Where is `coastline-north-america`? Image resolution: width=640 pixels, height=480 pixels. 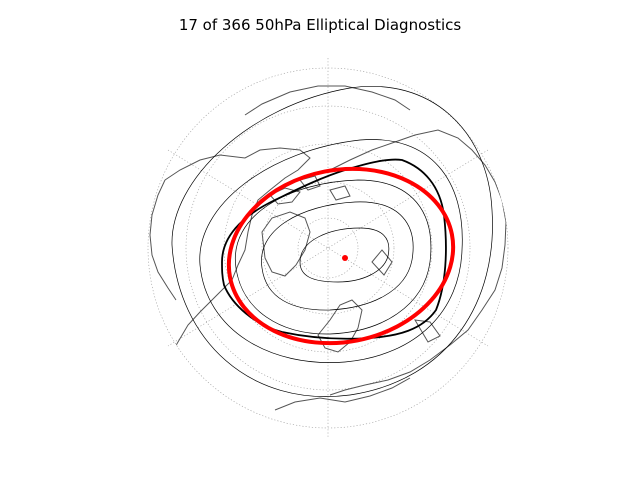
coastline-north-america is located at coordinates (230, 252).